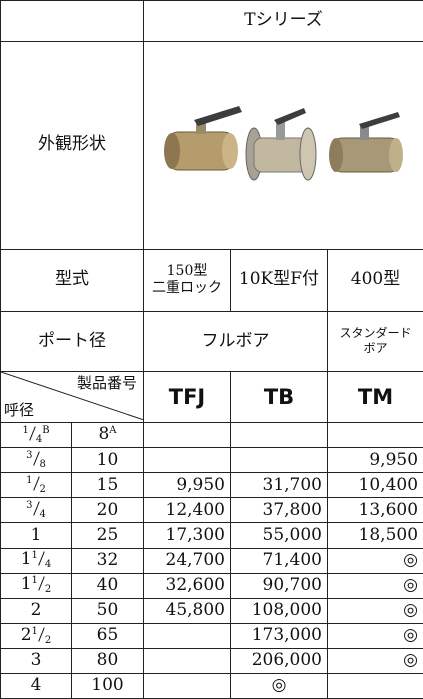 This screenshot has width=423, height=699. What do you see at coordinates (36, 560) in the screenshot?
I see `nominal-inch: 114` at bounding box center [36, 560].